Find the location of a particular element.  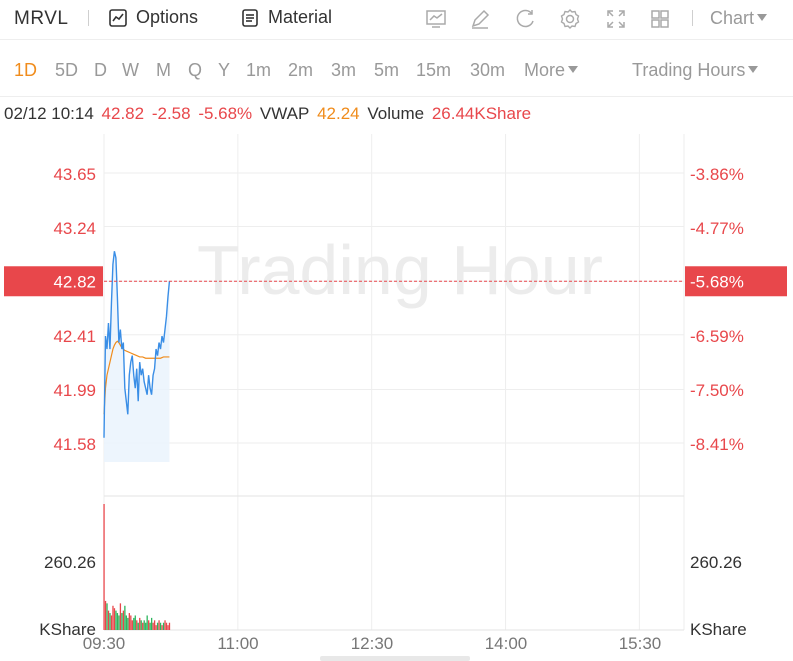

pct-tick-label: -7.50% is located at coordinates (717, 390).